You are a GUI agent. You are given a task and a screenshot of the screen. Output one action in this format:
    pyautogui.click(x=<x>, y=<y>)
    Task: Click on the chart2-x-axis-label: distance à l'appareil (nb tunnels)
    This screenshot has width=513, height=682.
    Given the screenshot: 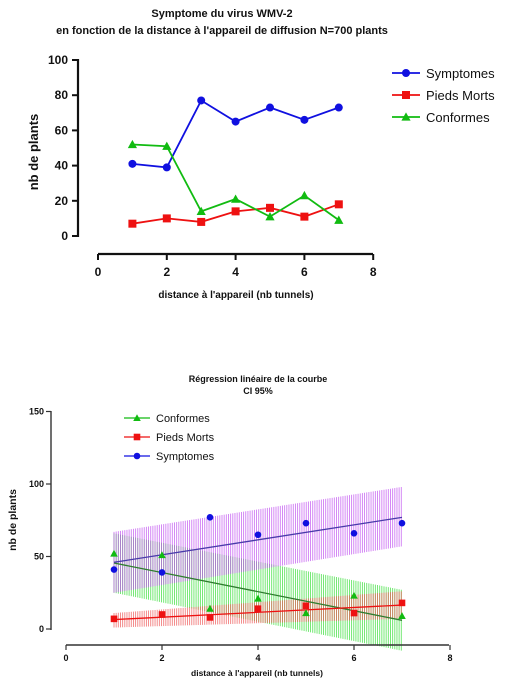 What is the action you would take?
    pyautogui.click(x=257, y=673)
    